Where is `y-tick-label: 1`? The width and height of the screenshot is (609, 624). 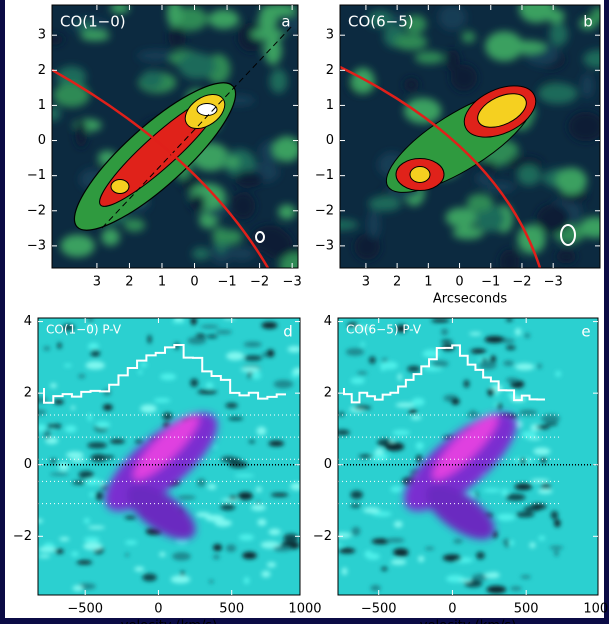
y-tick-label: 1 is located at coordinates (42, 105).